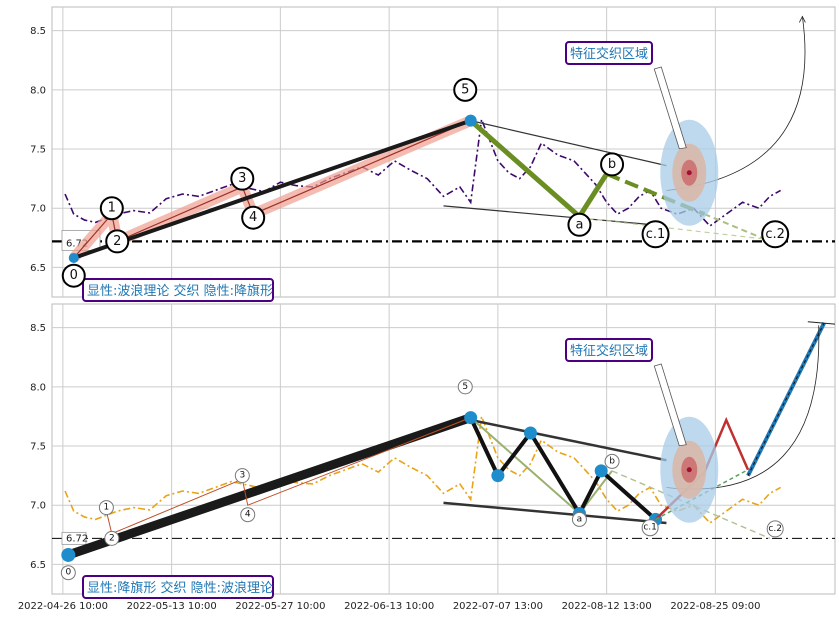 Image resolution: width=839 pixels, height=617 pixels. What do you see at coordinates (562, 468) in the screenshot?
I see `flag-zigzag` at bounding box center [562, 468].